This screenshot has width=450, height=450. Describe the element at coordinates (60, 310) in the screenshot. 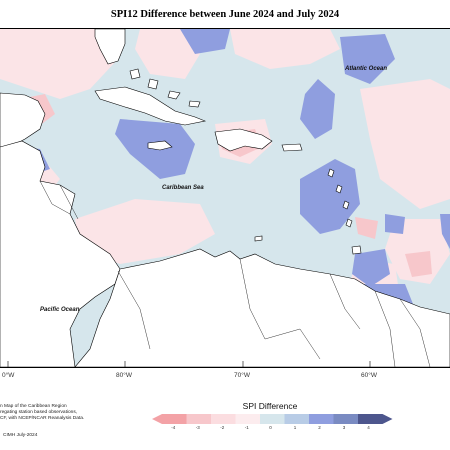

I see `pacific-ocean-label: Pacific Ocean` at that location.